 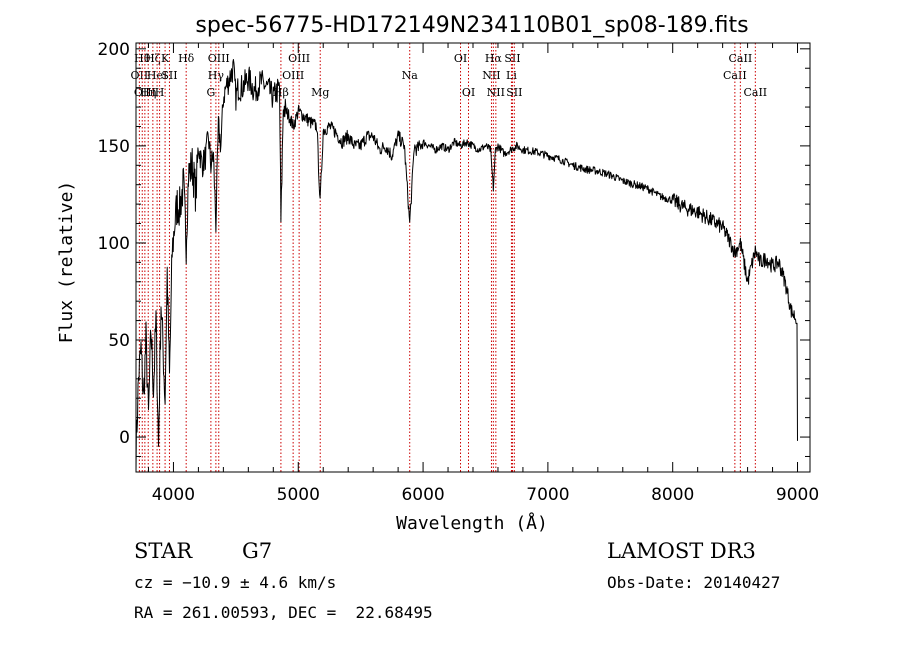 What do you see at coordinates (165, 58) in the screenshot?
I see `line-marker-label: K` at bounding box center [165, 58].